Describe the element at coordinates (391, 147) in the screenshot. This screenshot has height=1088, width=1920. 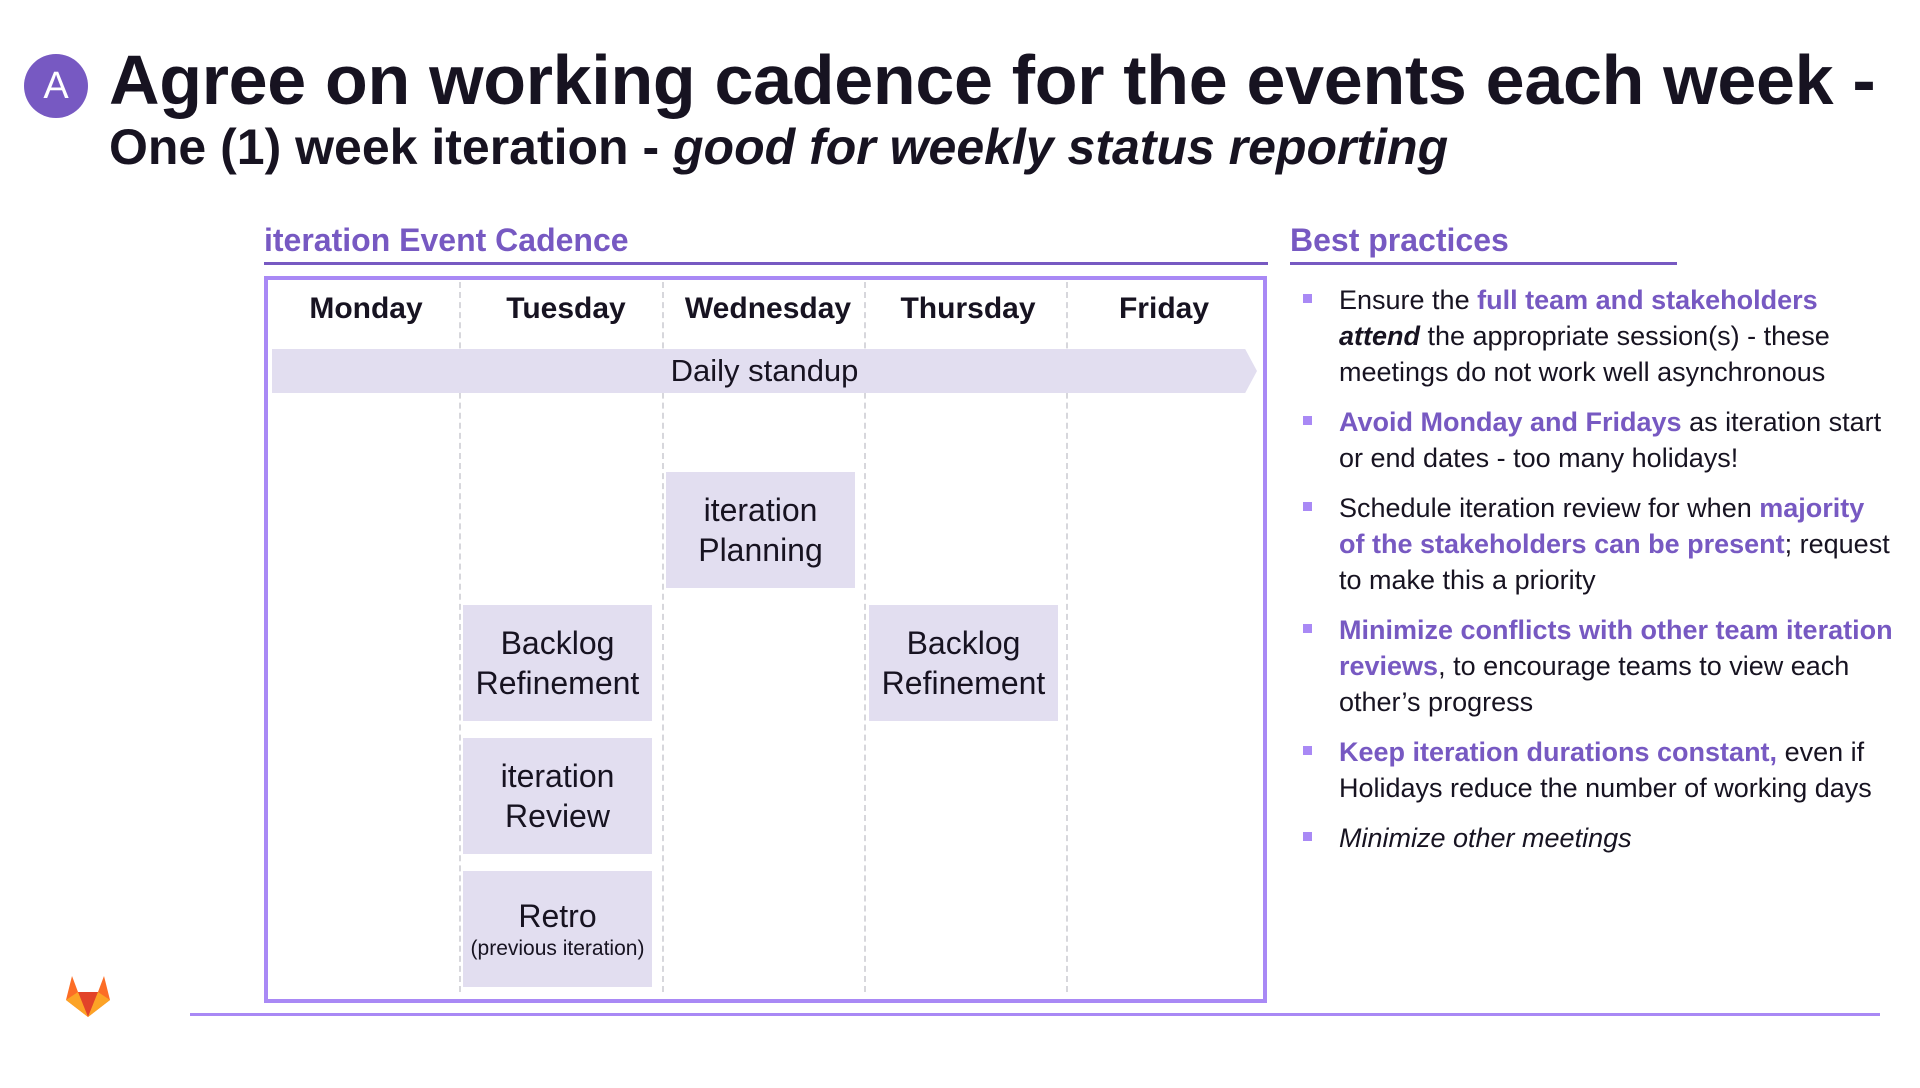
I see `subtitle-plain: One (1) week iteration -` at that location.